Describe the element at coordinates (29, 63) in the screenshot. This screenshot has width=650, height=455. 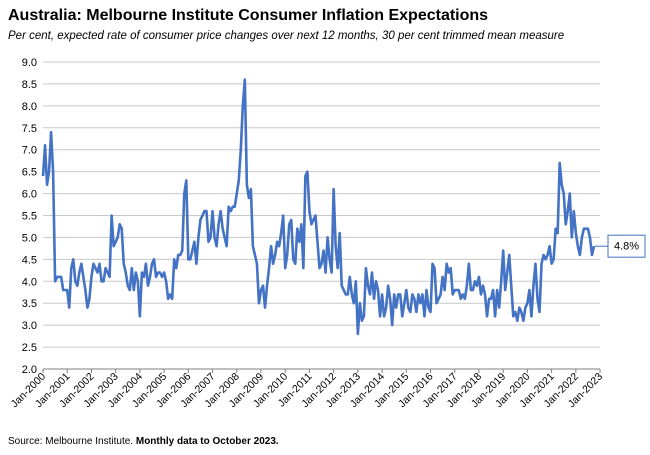
I see `y-tick-label: 9.0` at that location.